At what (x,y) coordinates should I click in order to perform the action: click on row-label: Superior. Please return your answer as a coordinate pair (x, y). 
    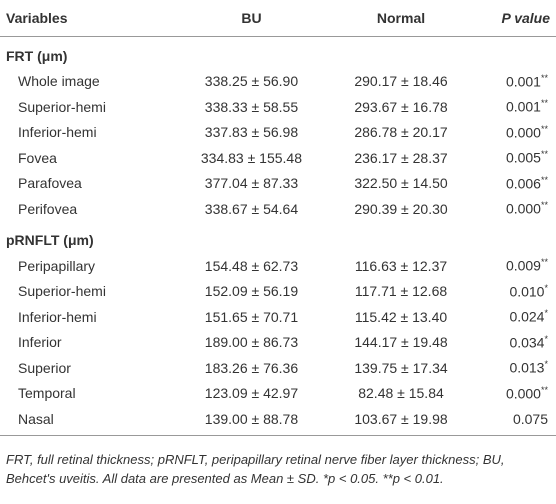
    Looking at the image, I should click on (44, 367).